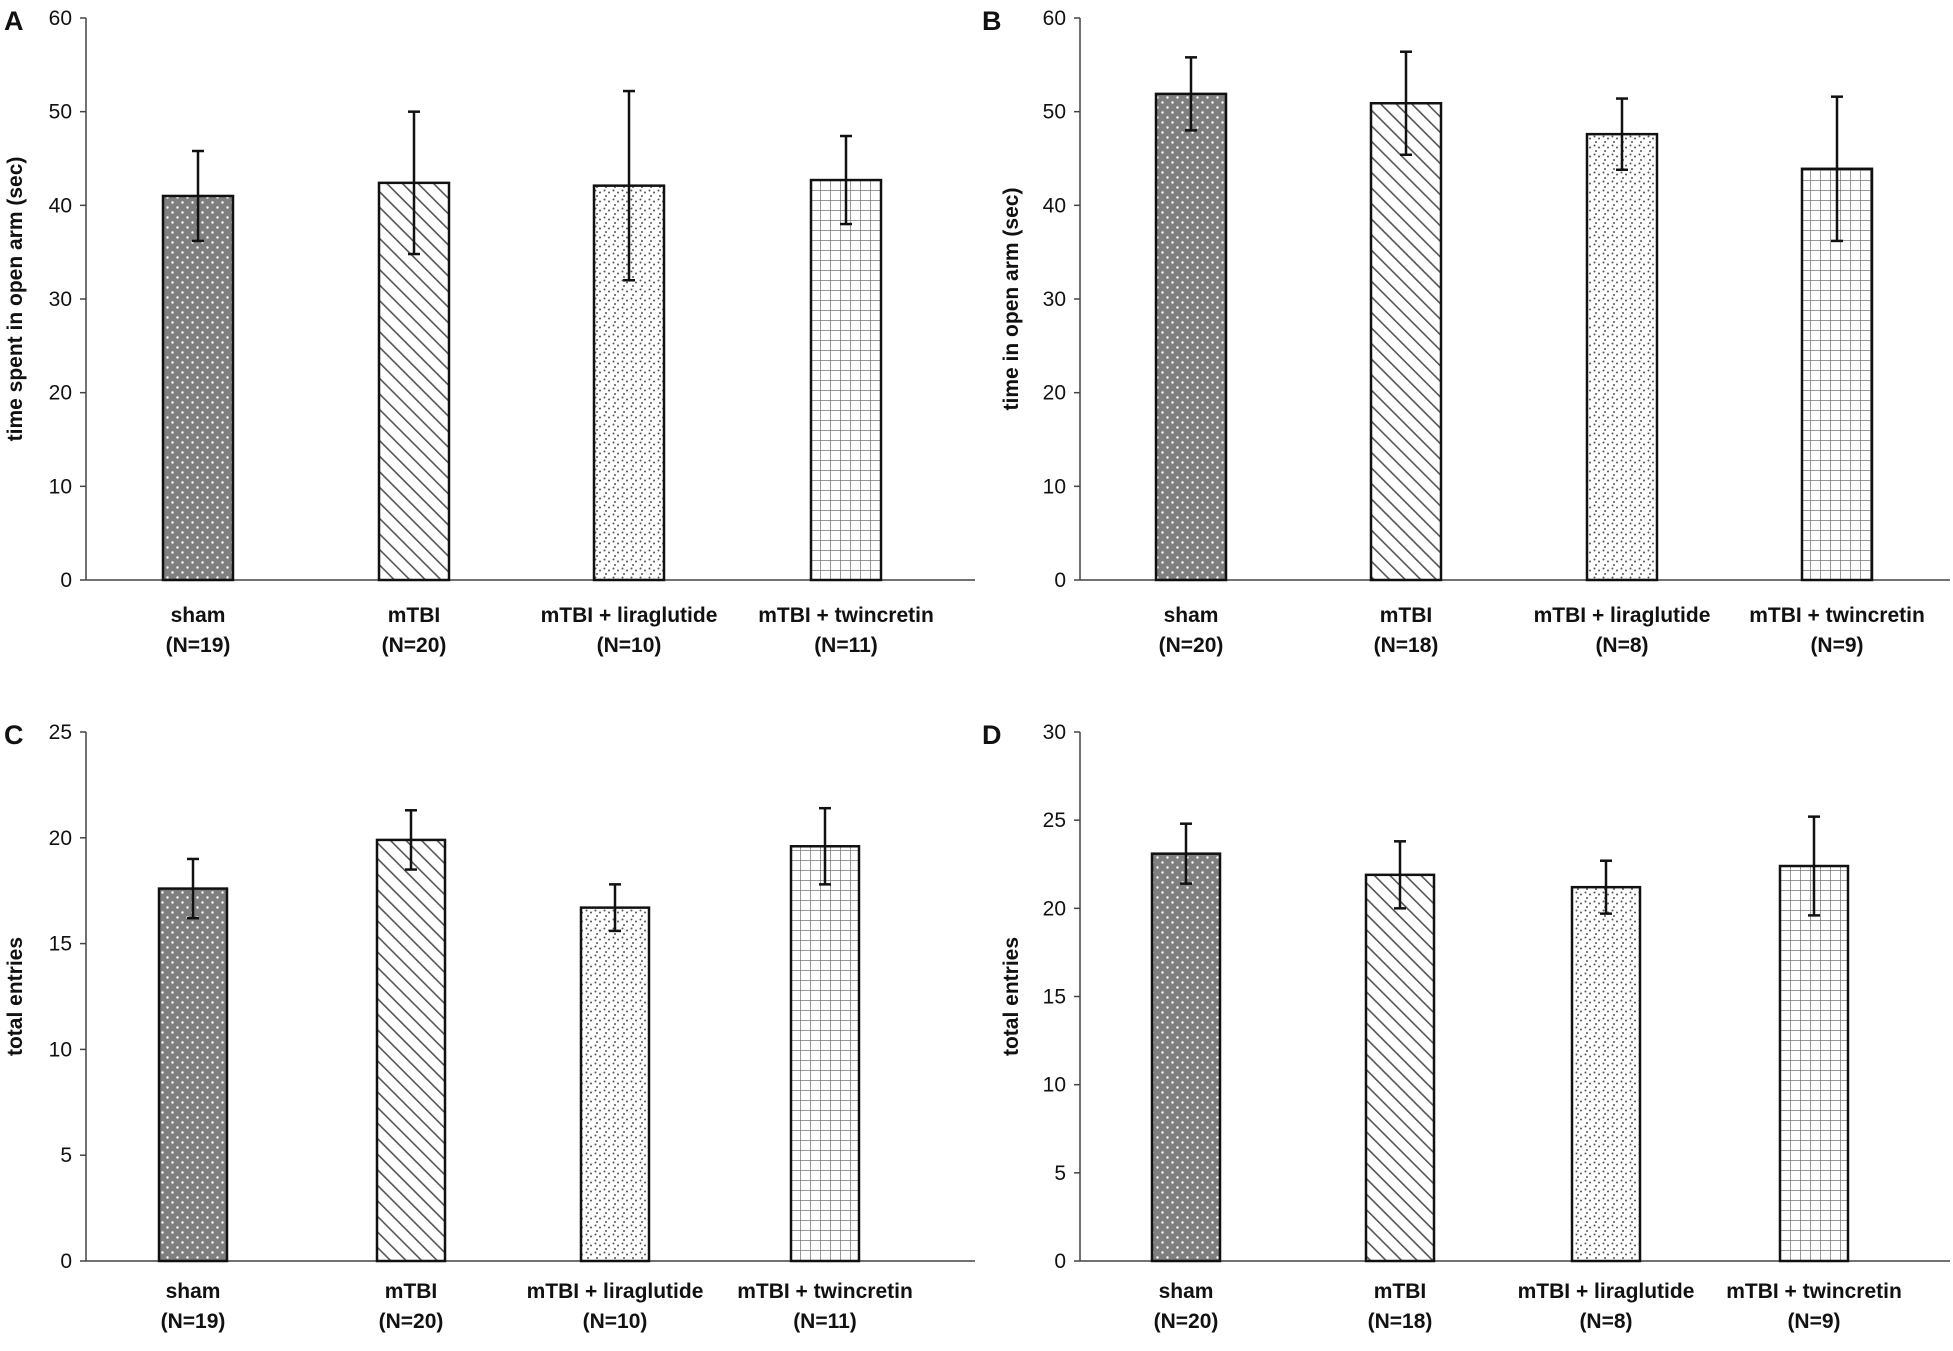  What do you see at coordinates (992, 21) in the screenshot?
I see `panel-label: B` at bounding box center [992, 21].